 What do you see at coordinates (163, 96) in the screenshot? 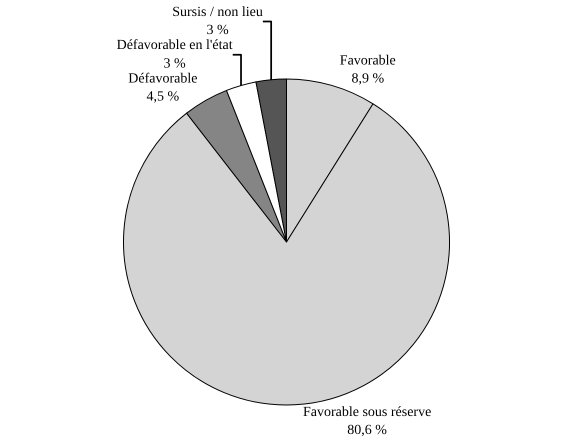
I see `data-label: 4,5 %` at bounding box center [163, 96].